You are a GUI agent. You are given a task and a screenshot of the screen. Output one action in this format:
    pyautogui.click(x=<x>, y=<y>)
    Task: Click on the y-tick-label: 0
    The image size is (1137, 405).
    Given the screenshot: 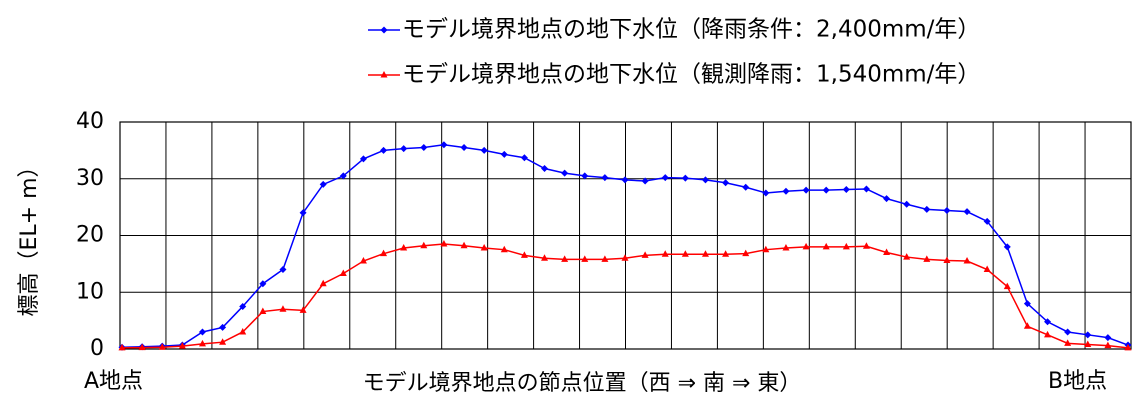 What is the action you would take?
    pyautogui.click(x=97, y=348)
    